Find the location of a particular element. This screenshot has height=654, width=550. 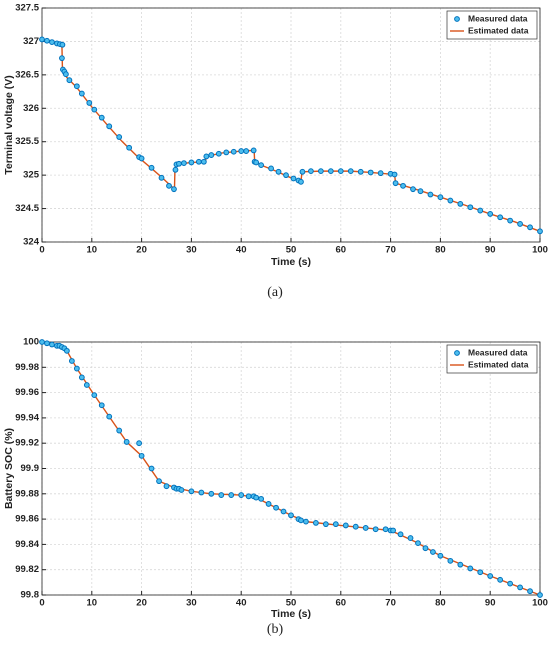

y-tick-label: 327.5 is located at coordinates (27, 8).